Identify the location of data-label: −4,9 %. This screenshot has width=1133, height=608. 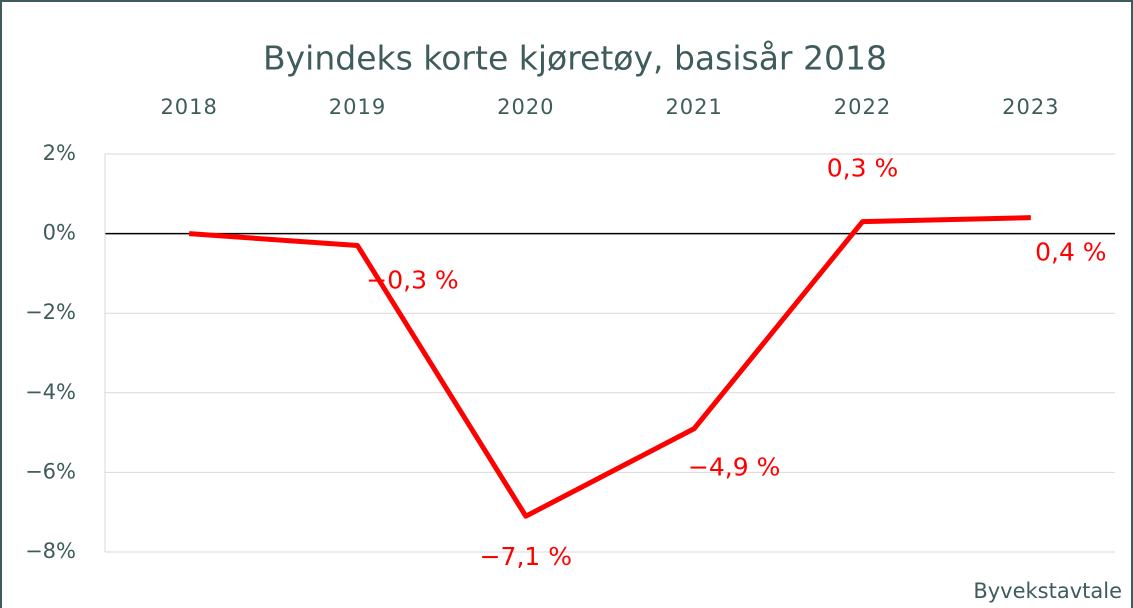
(734, 467).